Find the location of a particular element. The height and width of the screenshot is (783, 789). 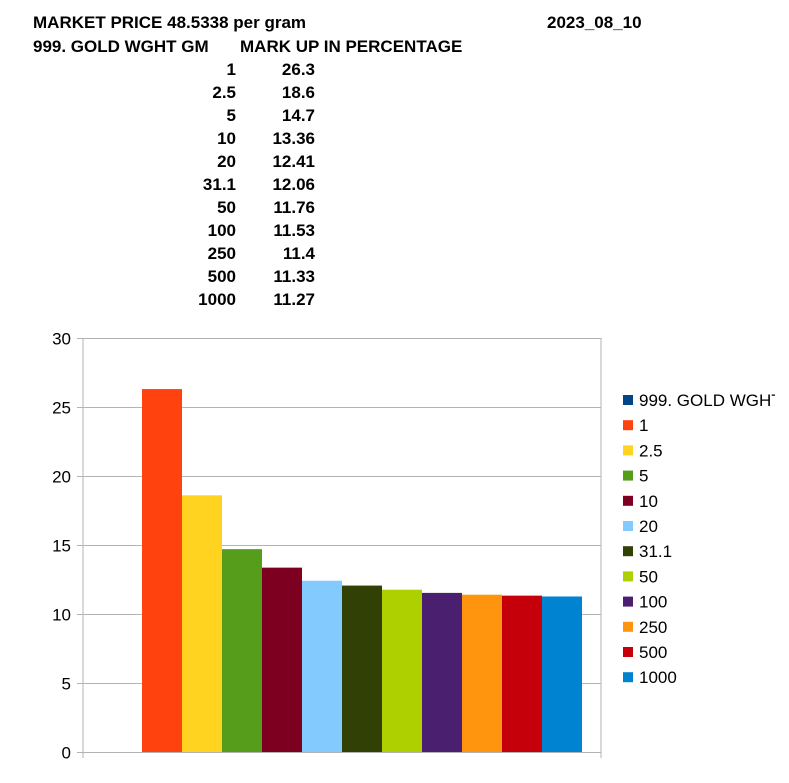

legend-label: 31.1 is located at coordinates (655, 551).